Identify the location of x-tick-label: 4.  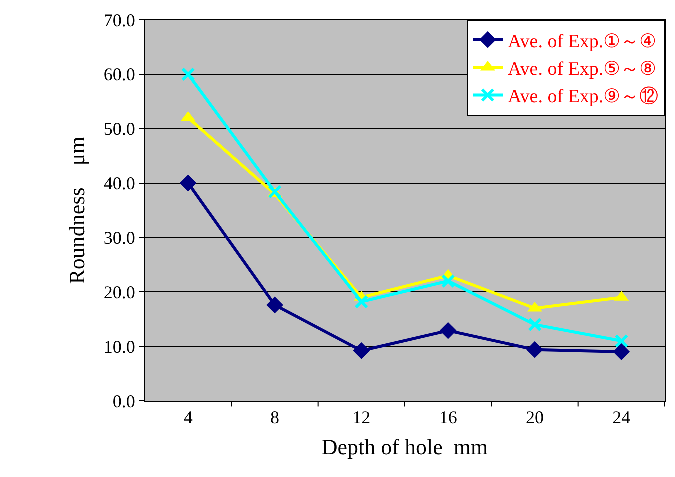
(188, 418).